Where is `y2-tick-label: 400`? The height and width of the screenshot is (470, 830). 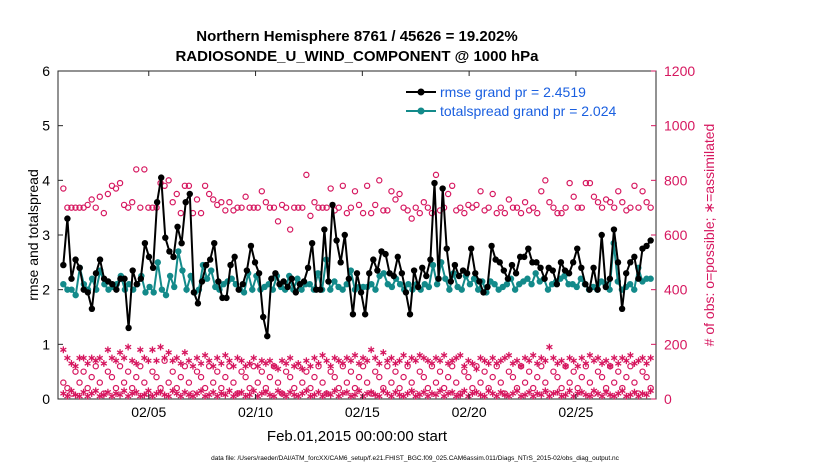 y2-tick-label: 400 is located at coordinates (676, 290).